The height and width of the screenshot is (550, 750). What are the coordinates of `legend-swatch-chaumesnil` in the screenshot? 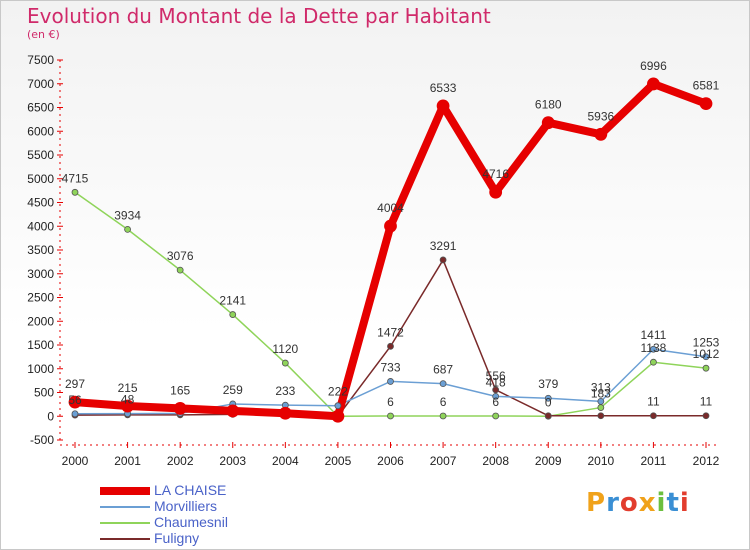 It's located at (125, 523).